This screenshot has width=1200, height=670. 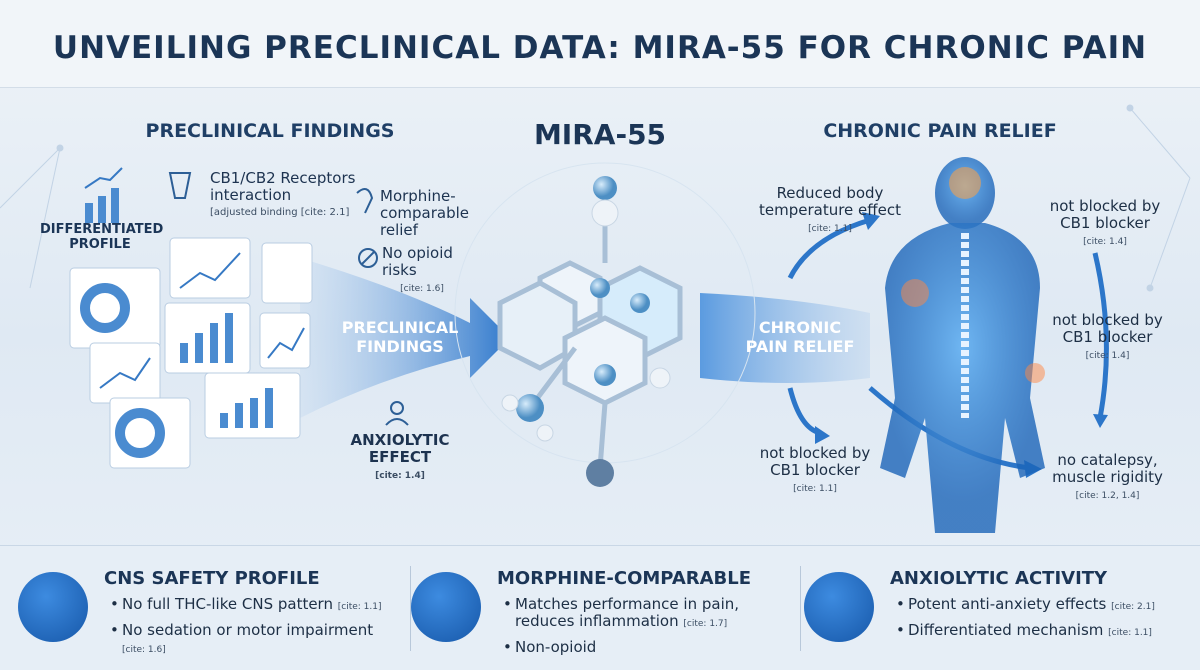 What do you see at coordinates (705, 624) in the screenshot?
I see `item-cite: [cite: 1.7]` at bounding box center [705, 624].